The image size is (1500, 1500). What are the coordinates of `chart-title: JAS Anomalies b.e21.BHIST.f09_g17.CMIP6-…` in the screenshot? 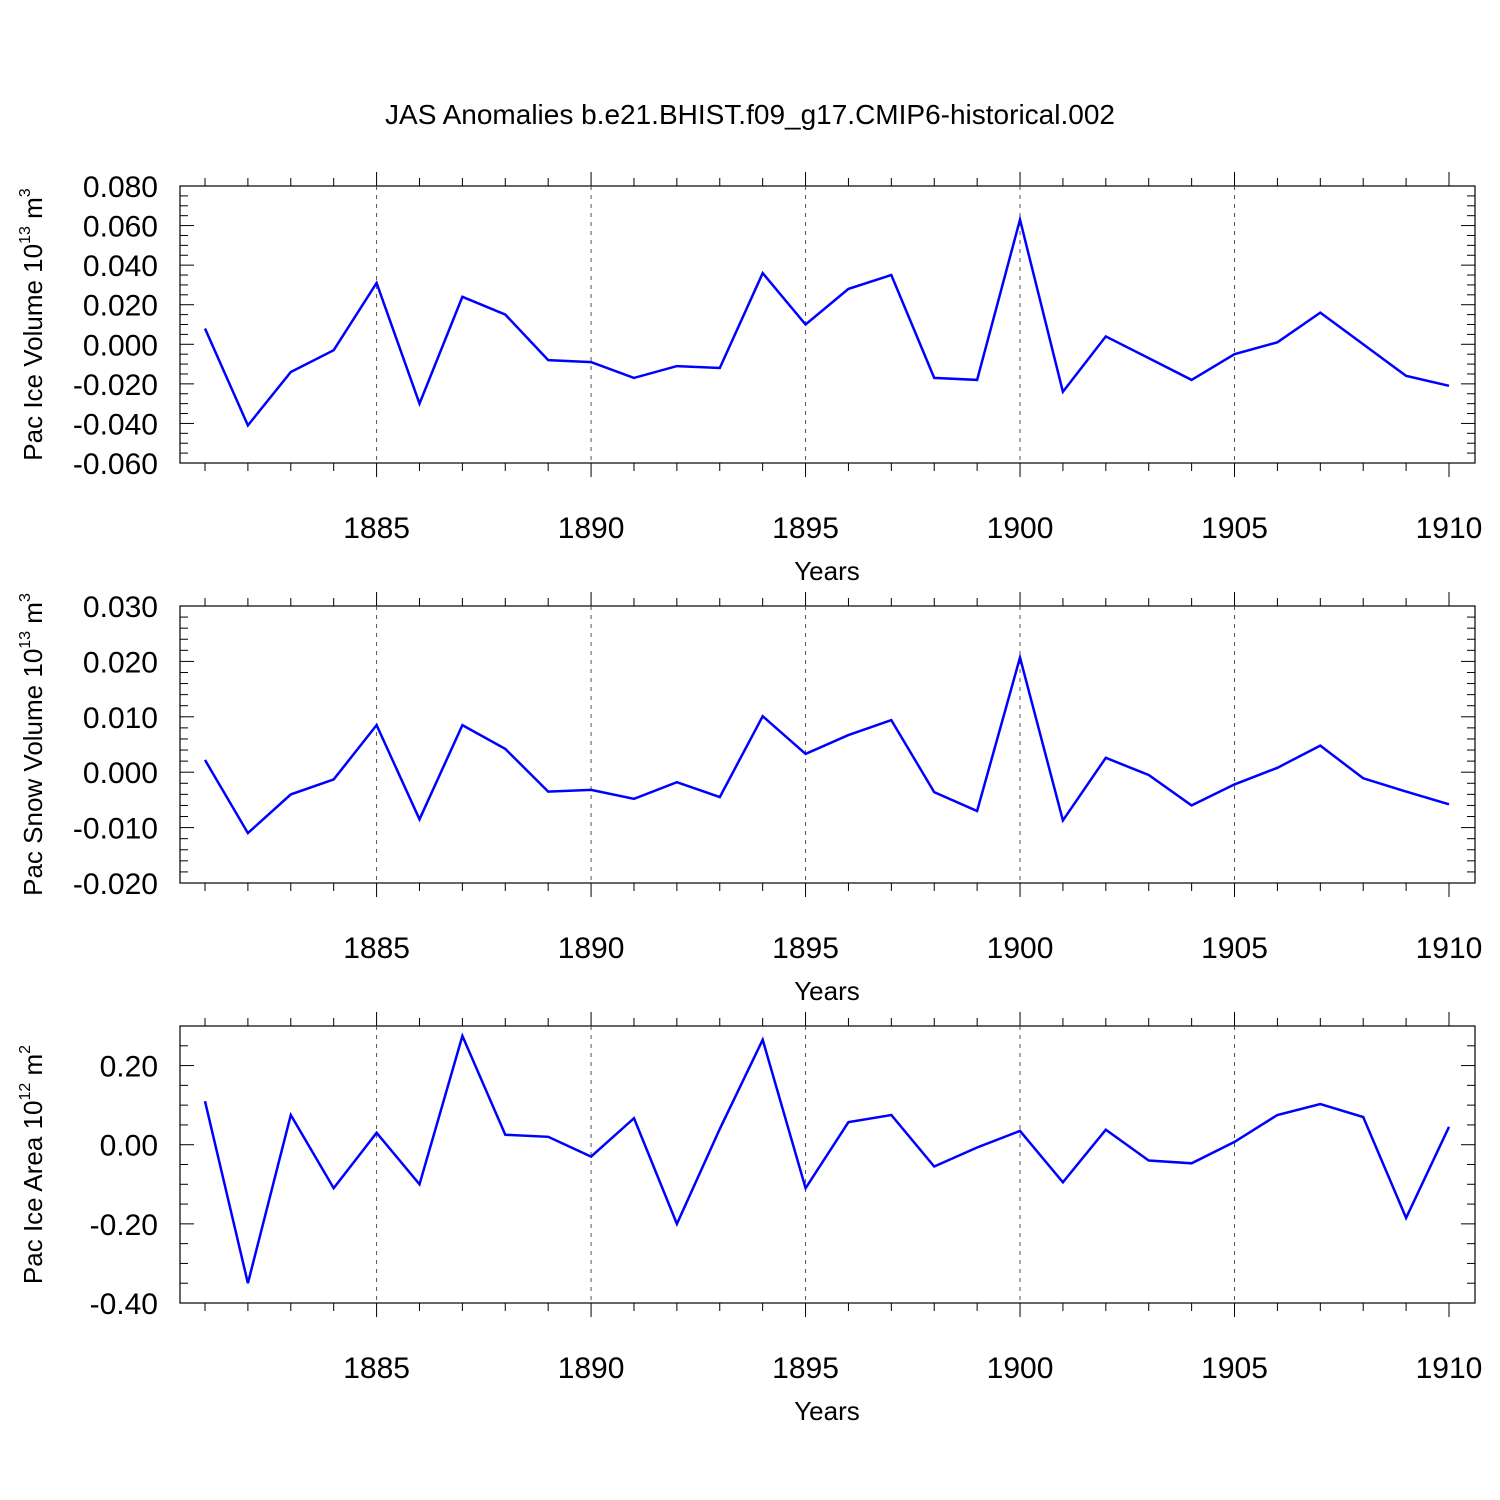 It's located at (750, 114).